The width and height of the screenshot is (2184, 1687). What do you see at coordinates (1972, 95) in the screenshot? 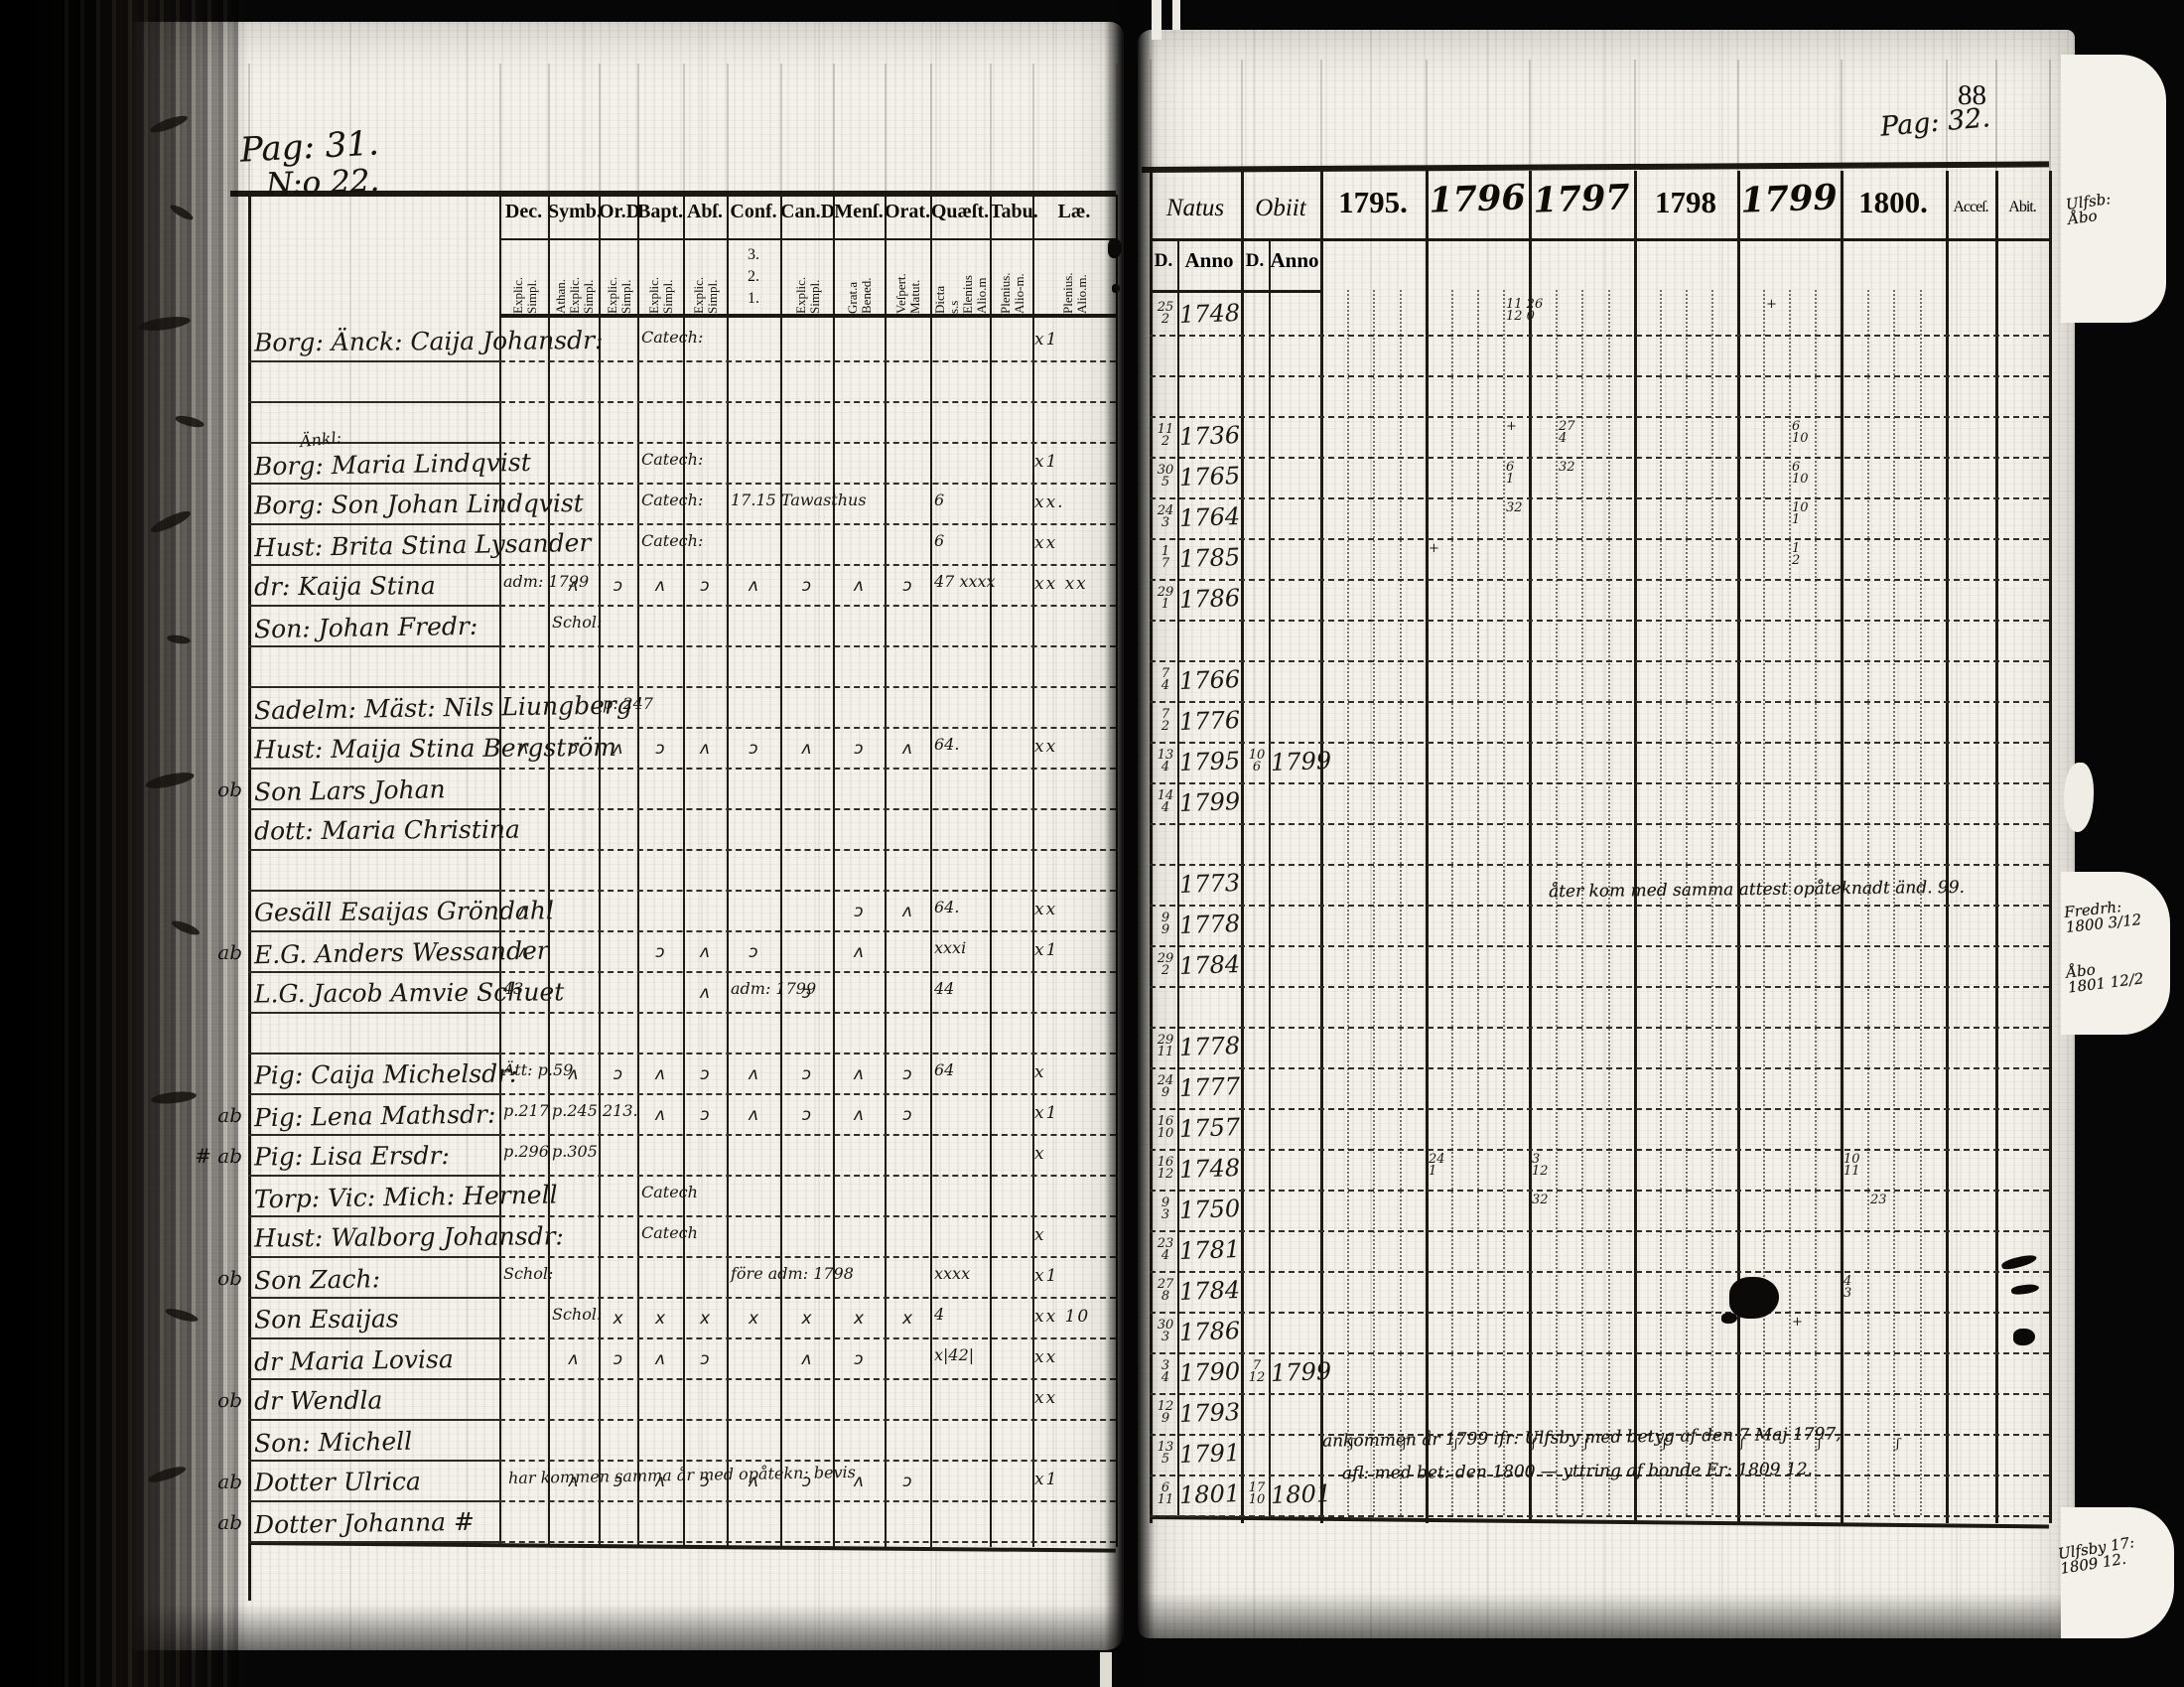
I see `right-frame-number: 88` at bounding box center [1972, 95].